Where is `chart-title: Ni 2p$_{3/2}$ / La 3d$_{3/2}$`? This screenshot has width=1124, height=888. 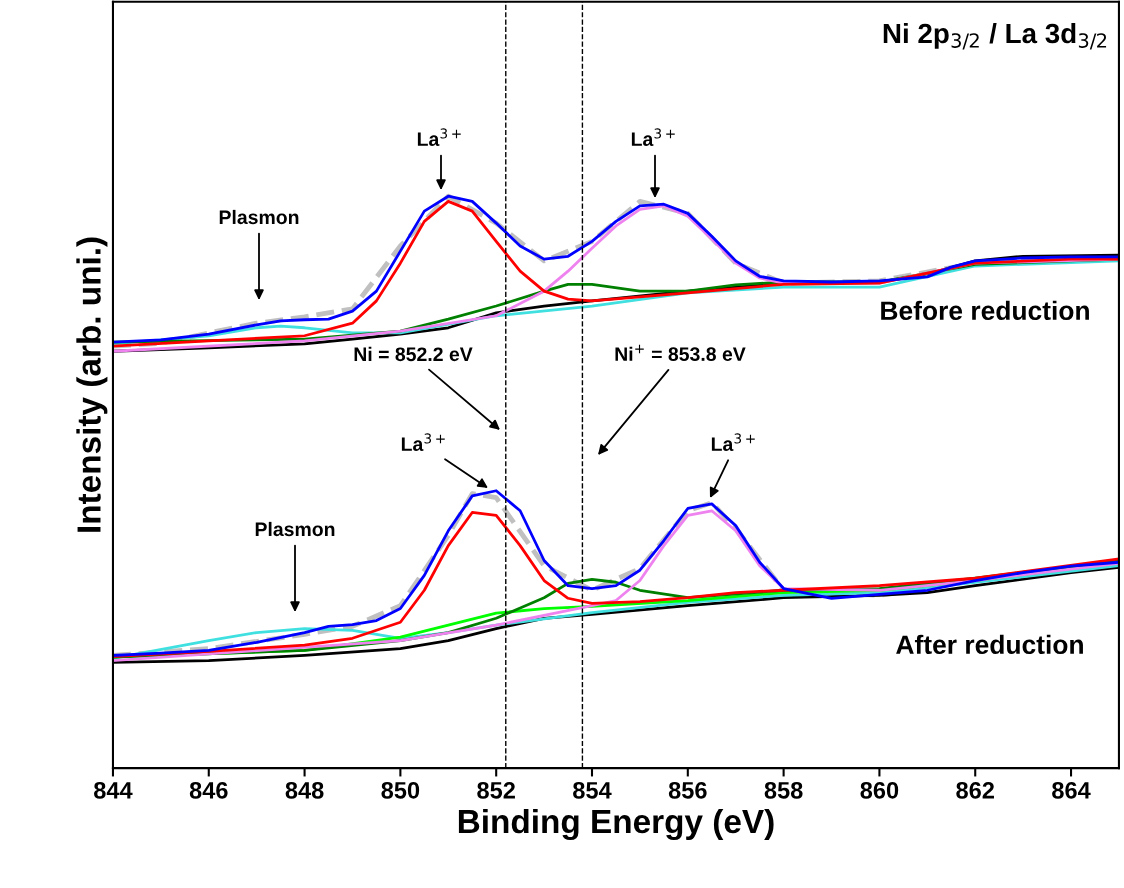
chart-title: Ni 2p$_{3/2}$ / La 3d$_{3/2}$ is located at coordinates (995, 36).